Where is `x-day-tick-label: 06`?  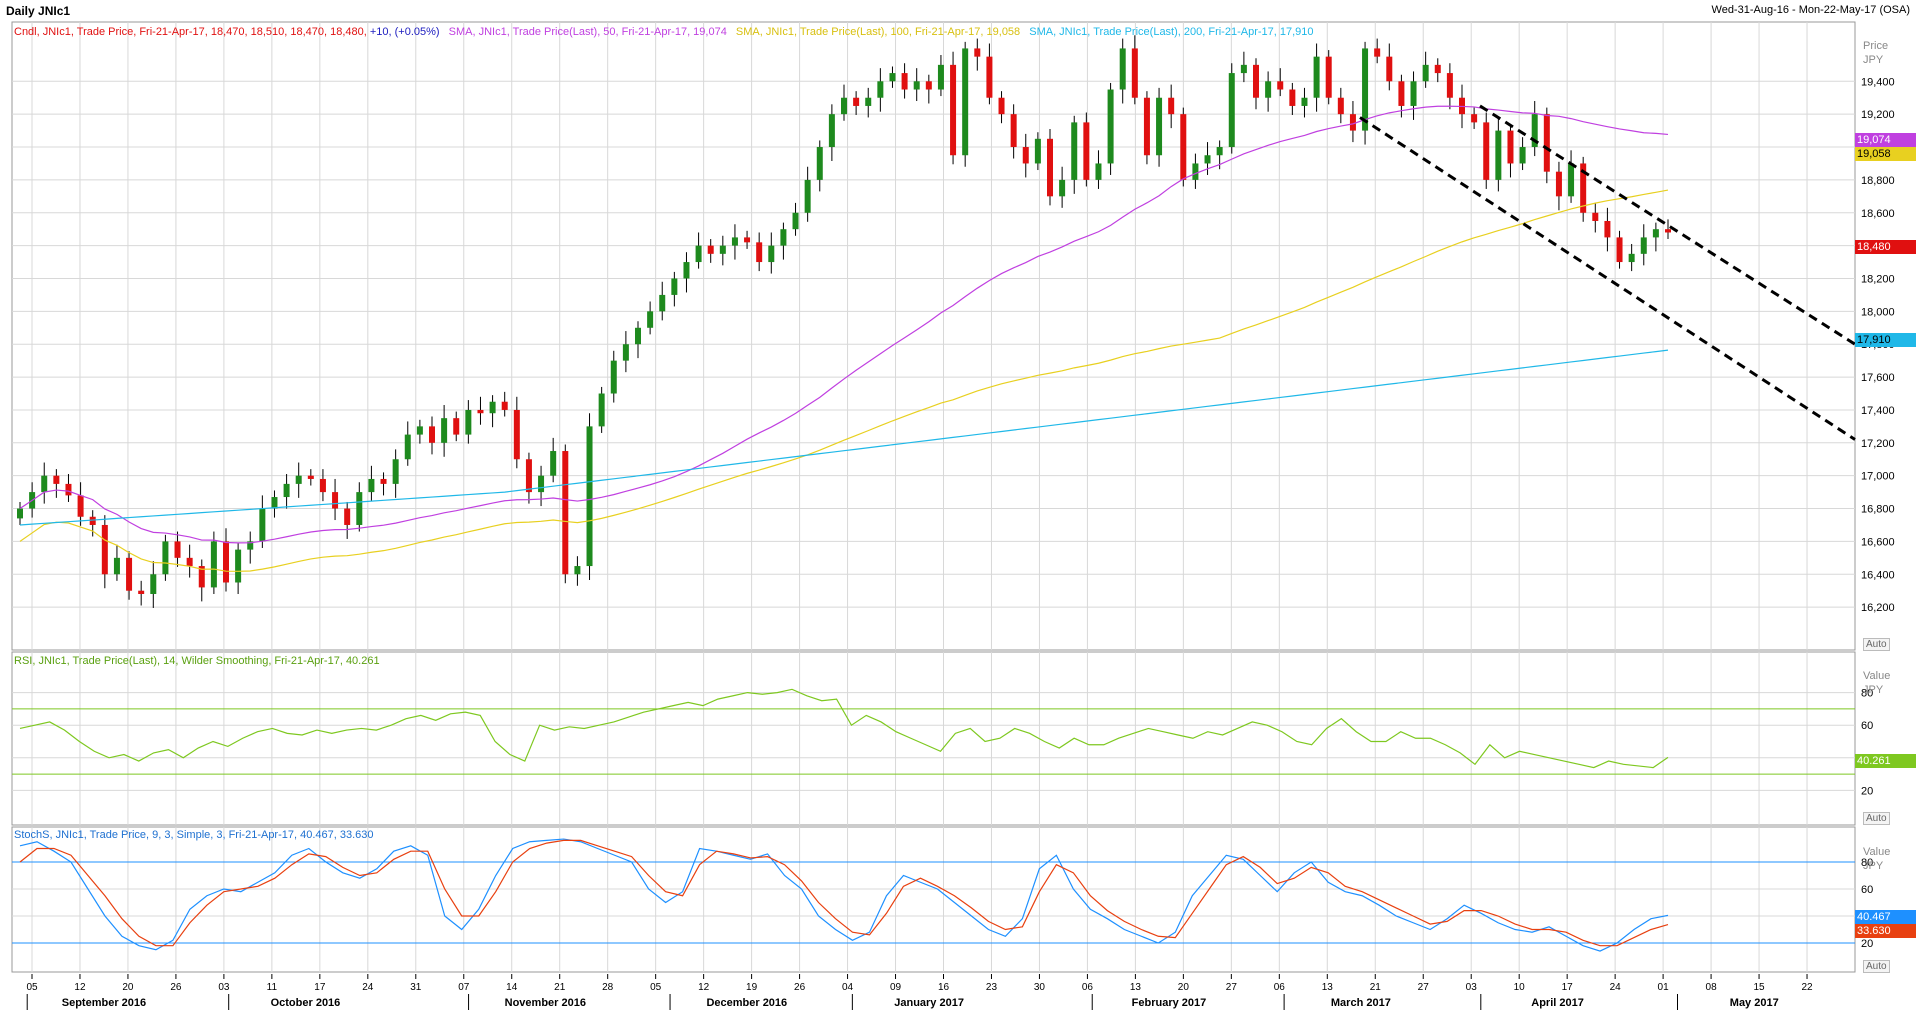
x-day-tick-label: 06 is located at coordinates (1088, 987).